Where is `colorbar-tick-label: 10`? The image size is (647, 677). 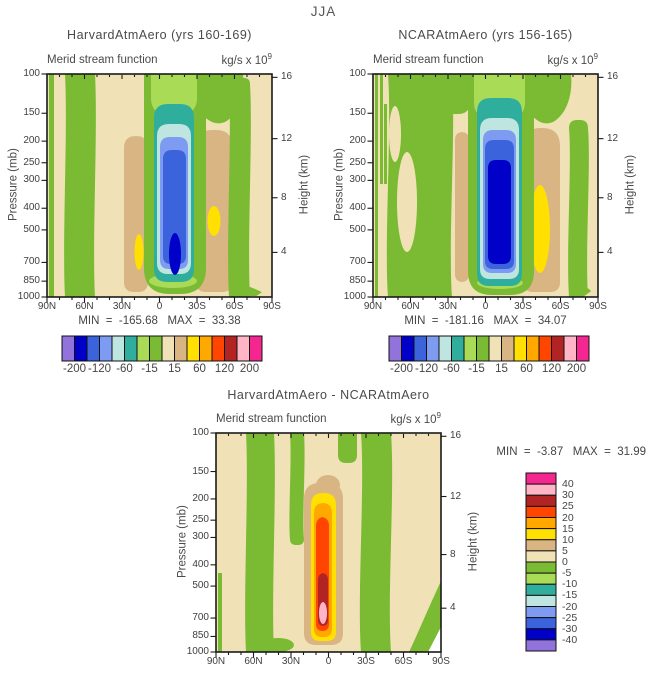
colorbar-tick-label: 10 is located at coordinates (568, 539).